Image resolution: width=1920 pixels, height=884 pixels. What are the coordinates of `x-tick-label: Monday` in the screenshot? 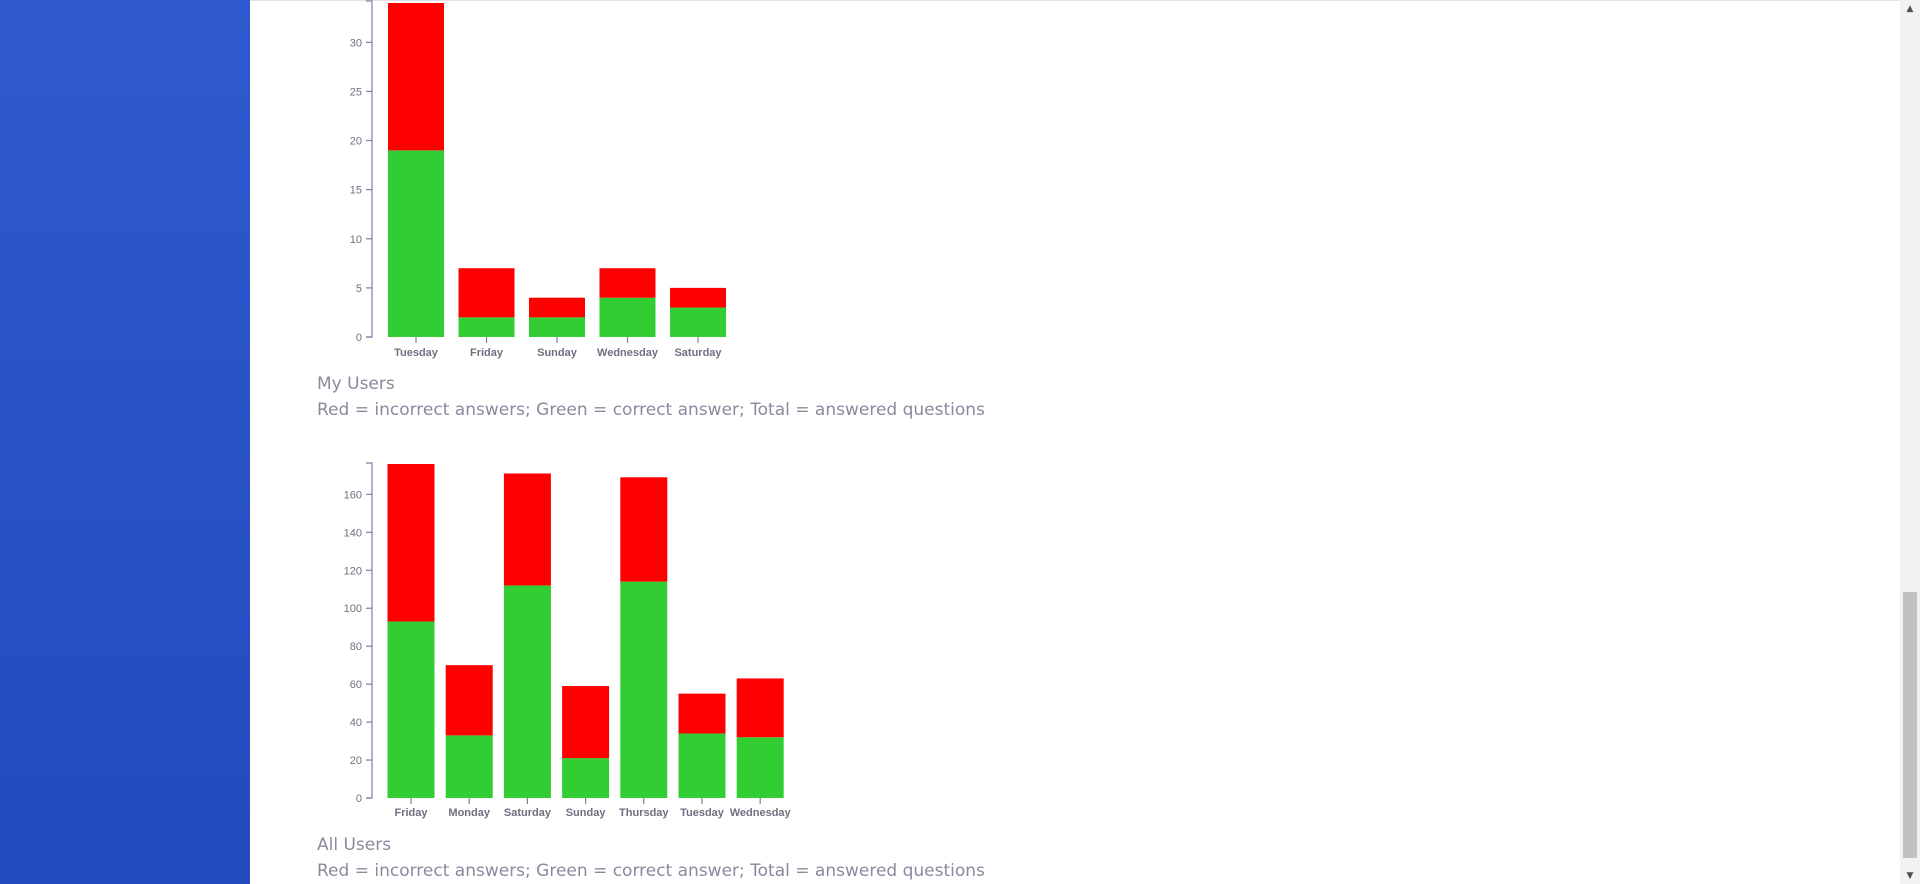 It's located at (469, 813).